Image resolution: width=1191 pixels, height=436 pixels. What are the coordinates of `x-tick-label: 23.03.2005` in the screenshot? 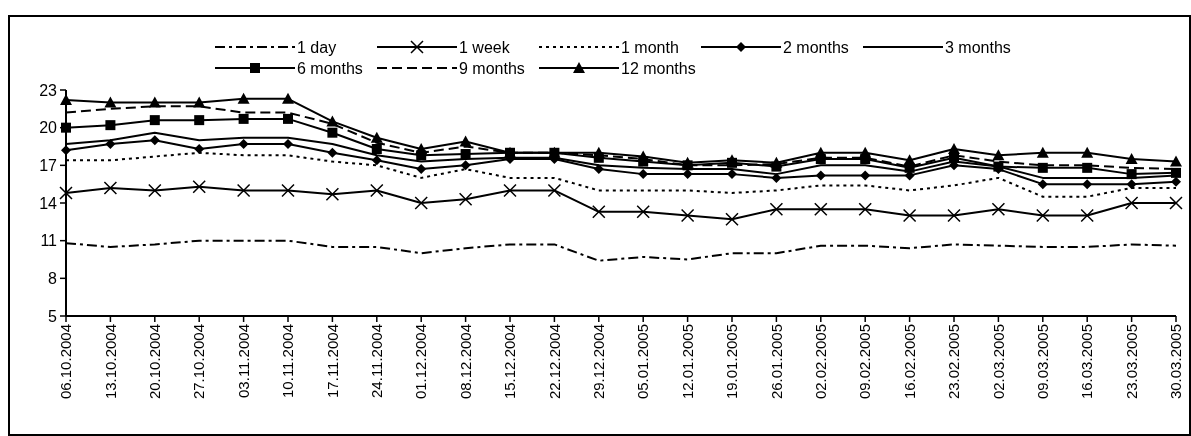 It's located at (1131, 362).